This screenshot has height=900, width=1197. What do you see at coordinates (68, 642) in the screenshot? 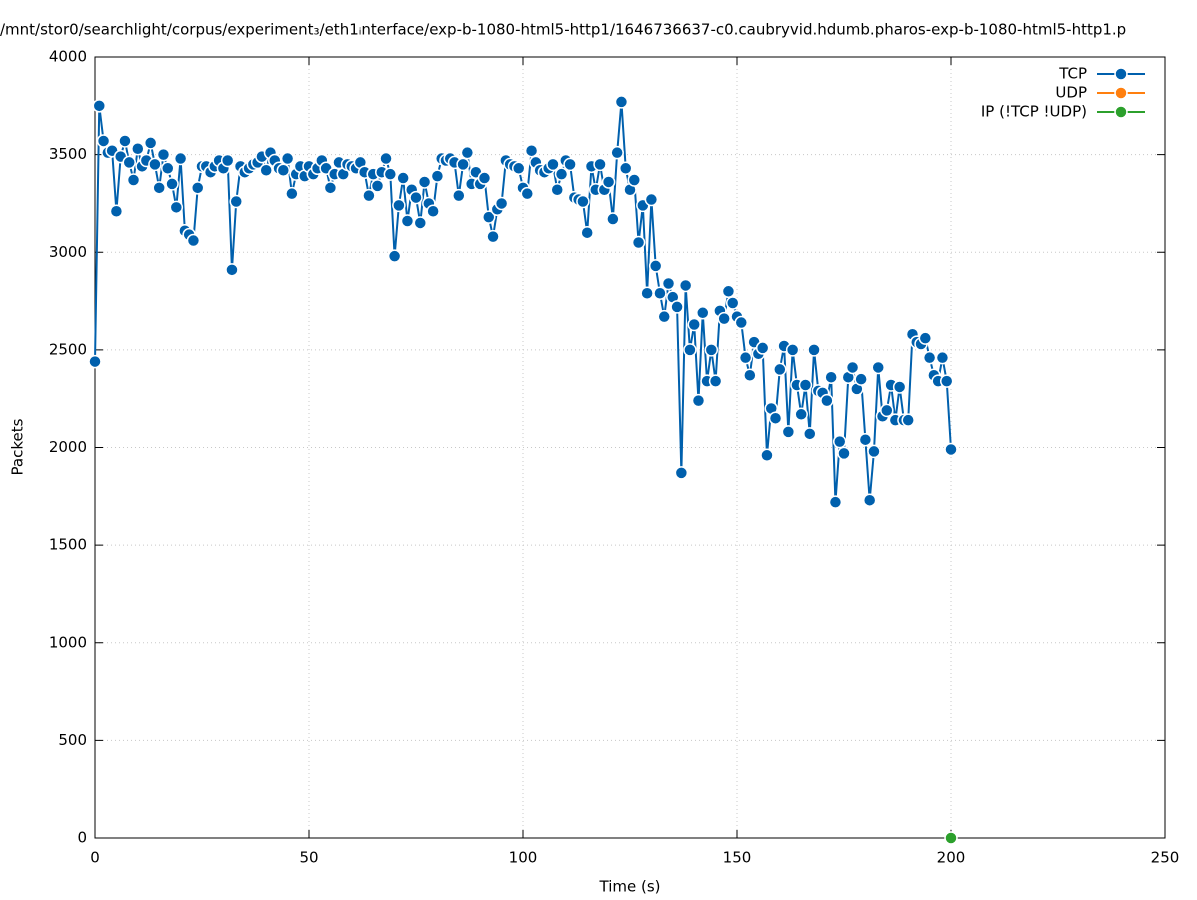
I see `y-tick-label: 1000` at bounding box center [68, 642].